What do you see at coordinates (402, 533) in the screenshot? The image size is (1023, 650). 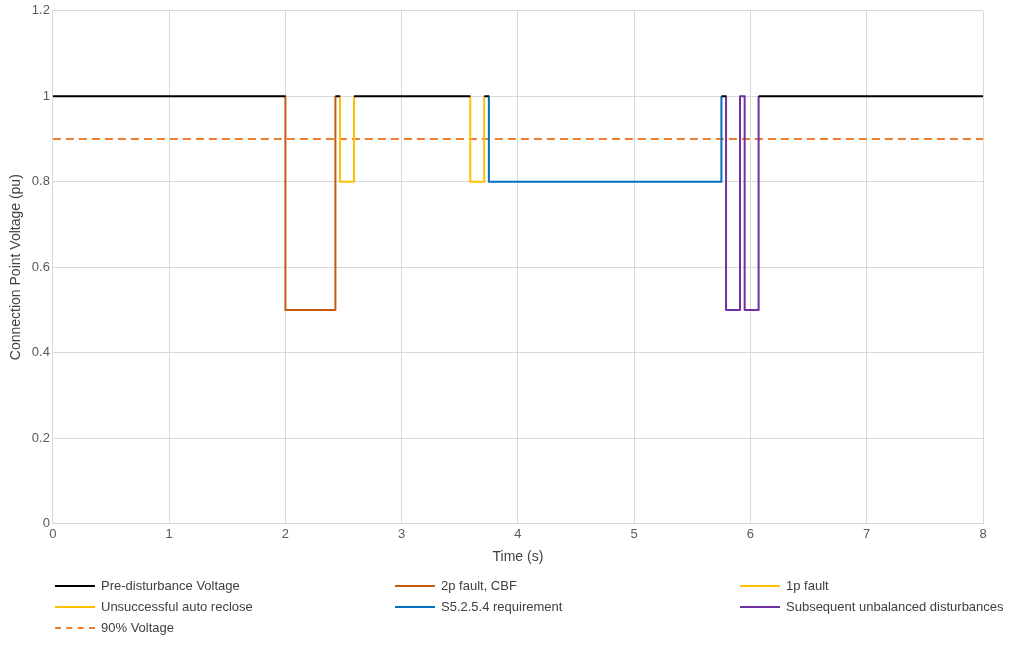 I see `x-tick-label: 3` at bounding box center [402, 533].